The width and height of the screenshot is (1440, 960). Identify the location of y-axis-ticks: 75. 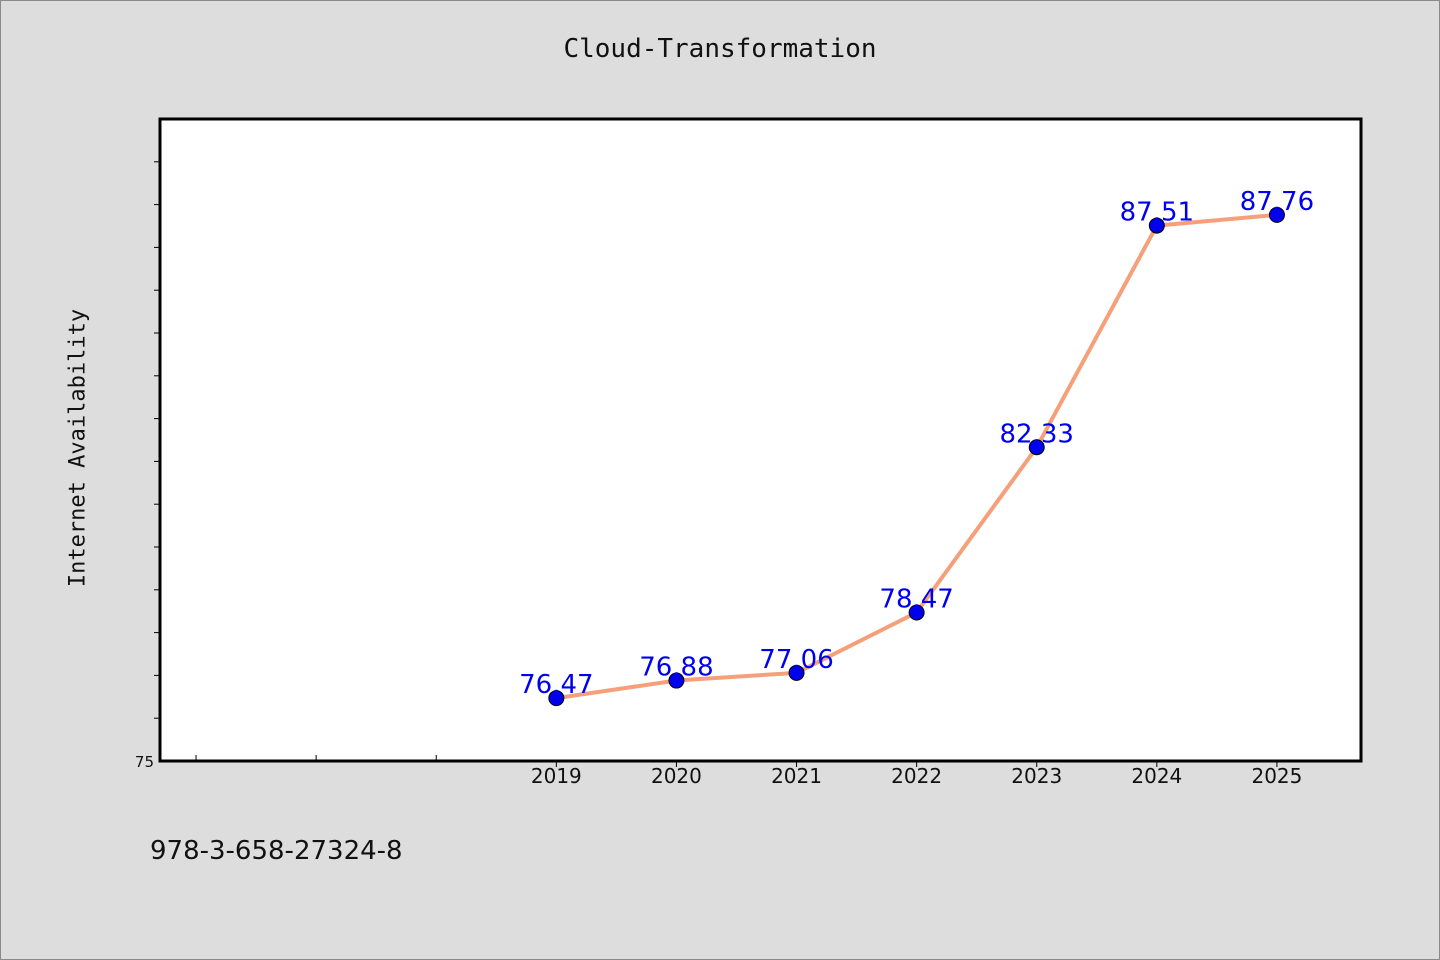
(147, 466).